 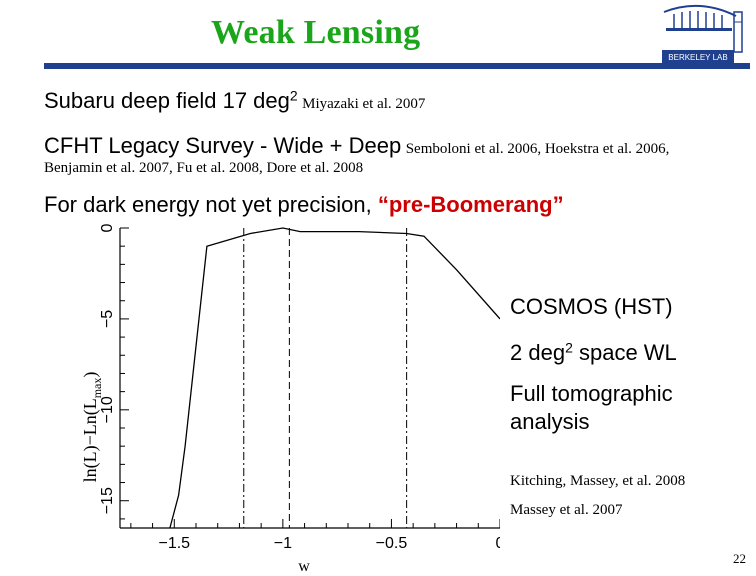 I want to click on y-tick-label: −10, so click(x=107, y=409).